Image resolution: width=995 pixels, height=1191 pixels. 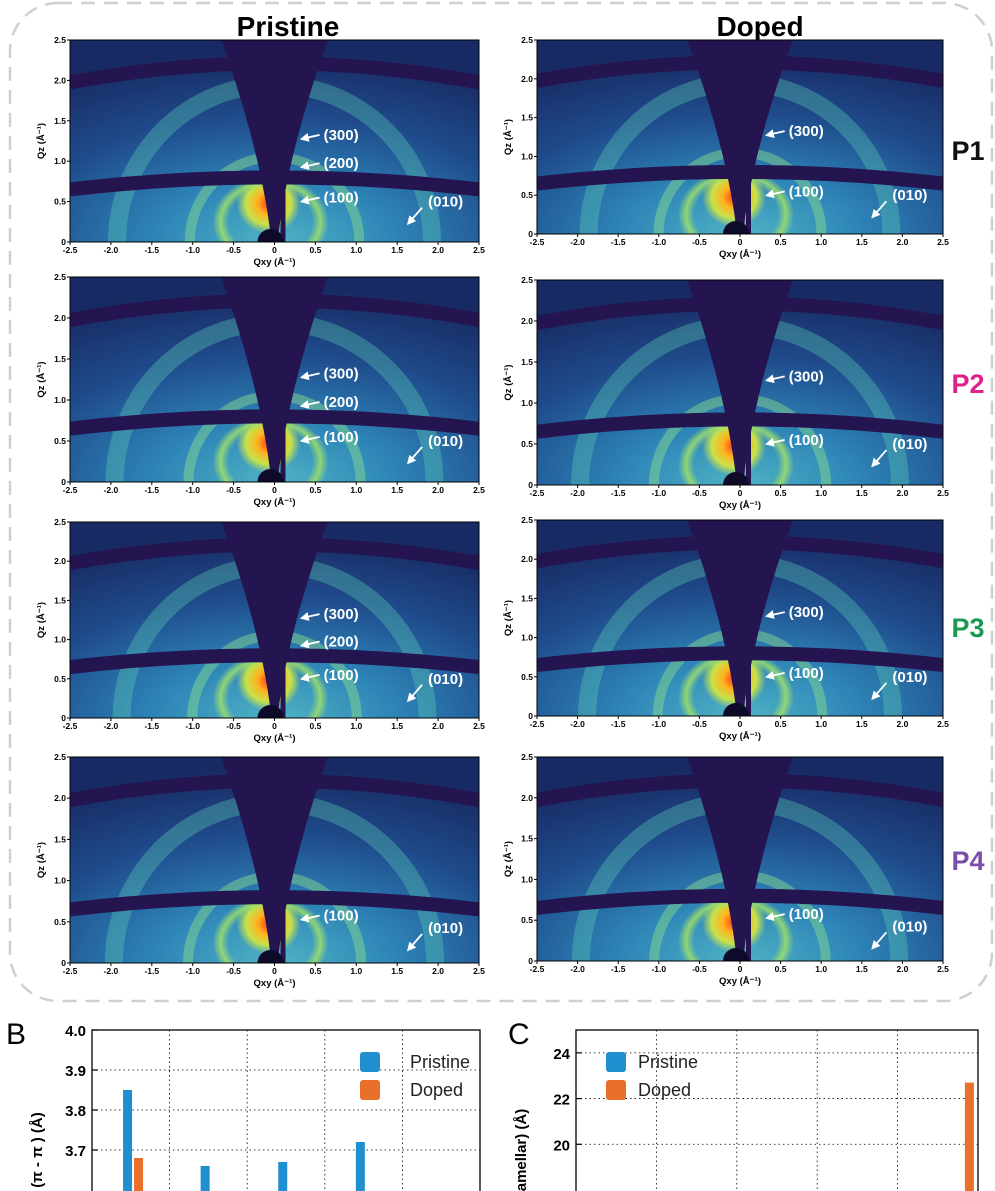 What do you see at coordinates (370, 1090) in the screenshot?
I see `legend-swatch-doped` at bounding box center [370, 1090].